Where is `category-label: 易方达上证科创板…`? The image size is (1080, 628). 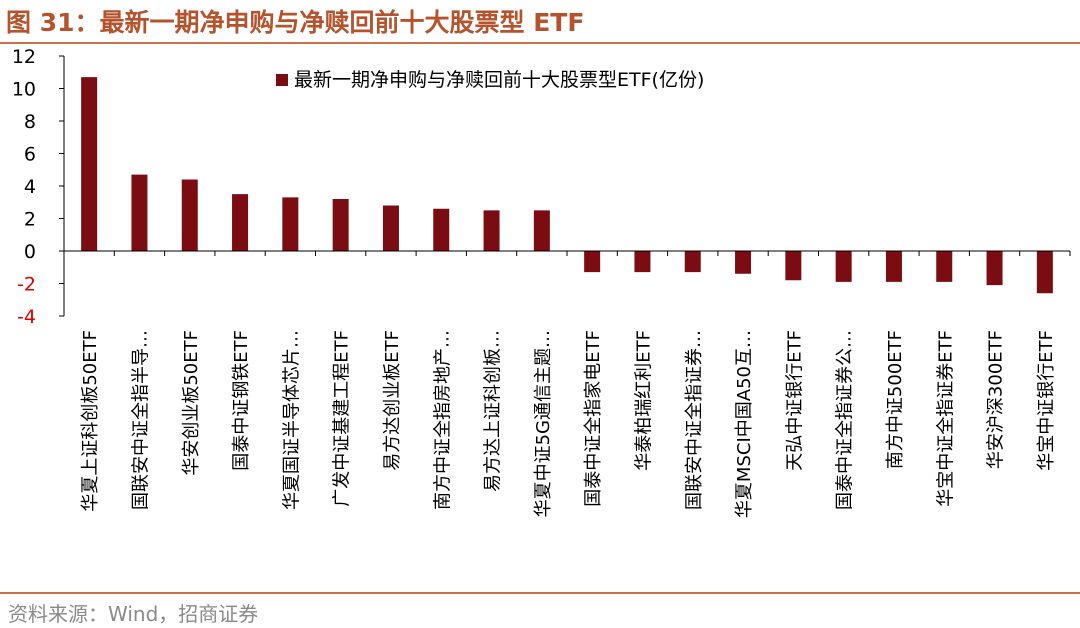 category-label: 易方达上证科创板… is located at coordinates (493, 411).